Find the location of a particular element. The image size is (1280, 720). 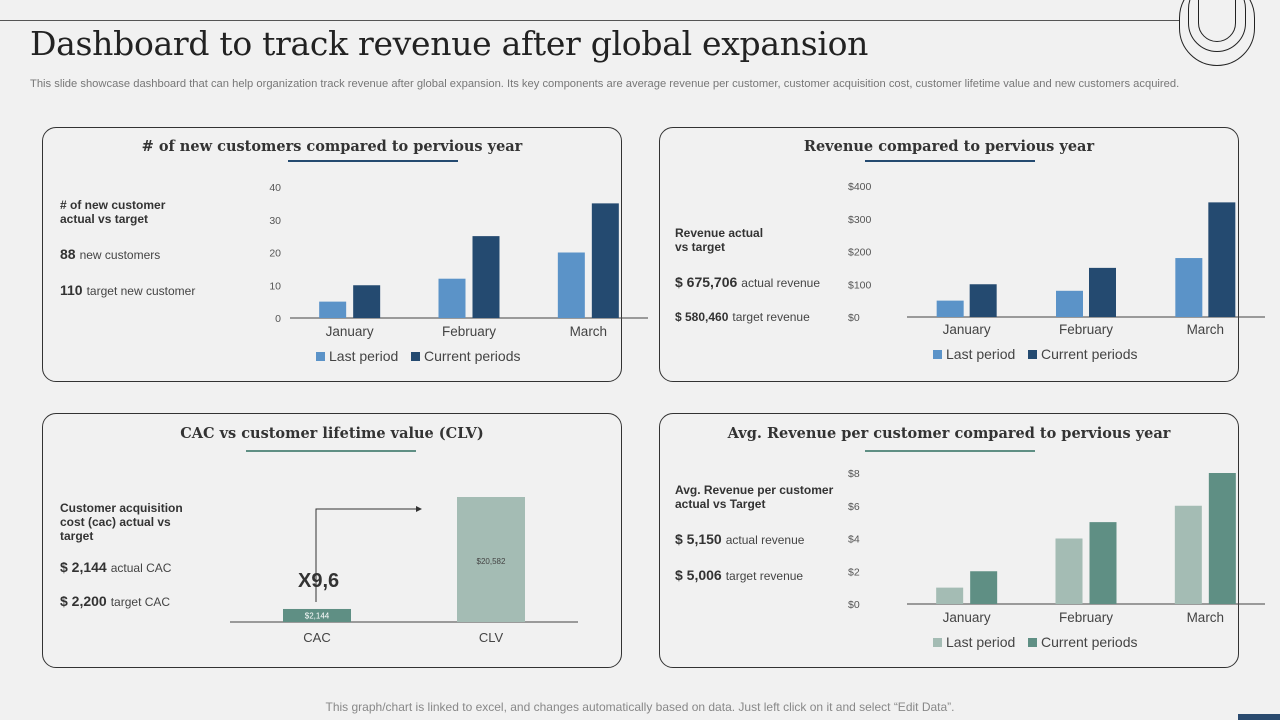

growth-arrow-icon is located at coordinates (368, 554).